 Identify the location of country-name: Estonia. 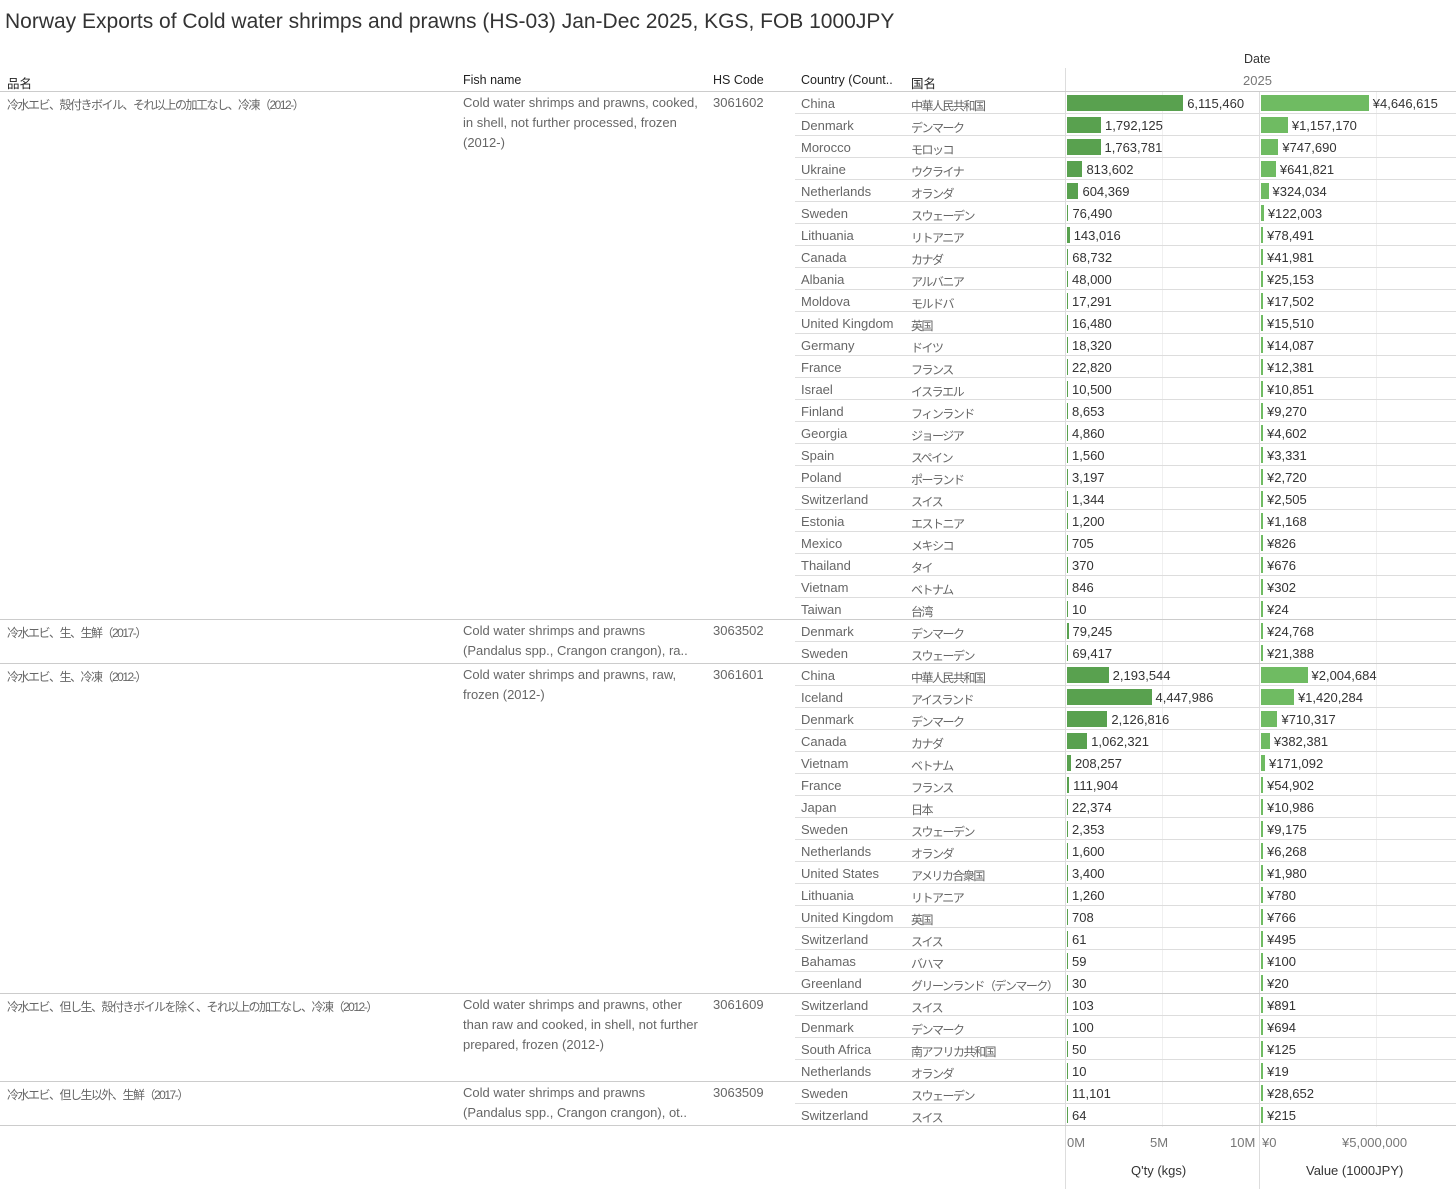
(823, 521).